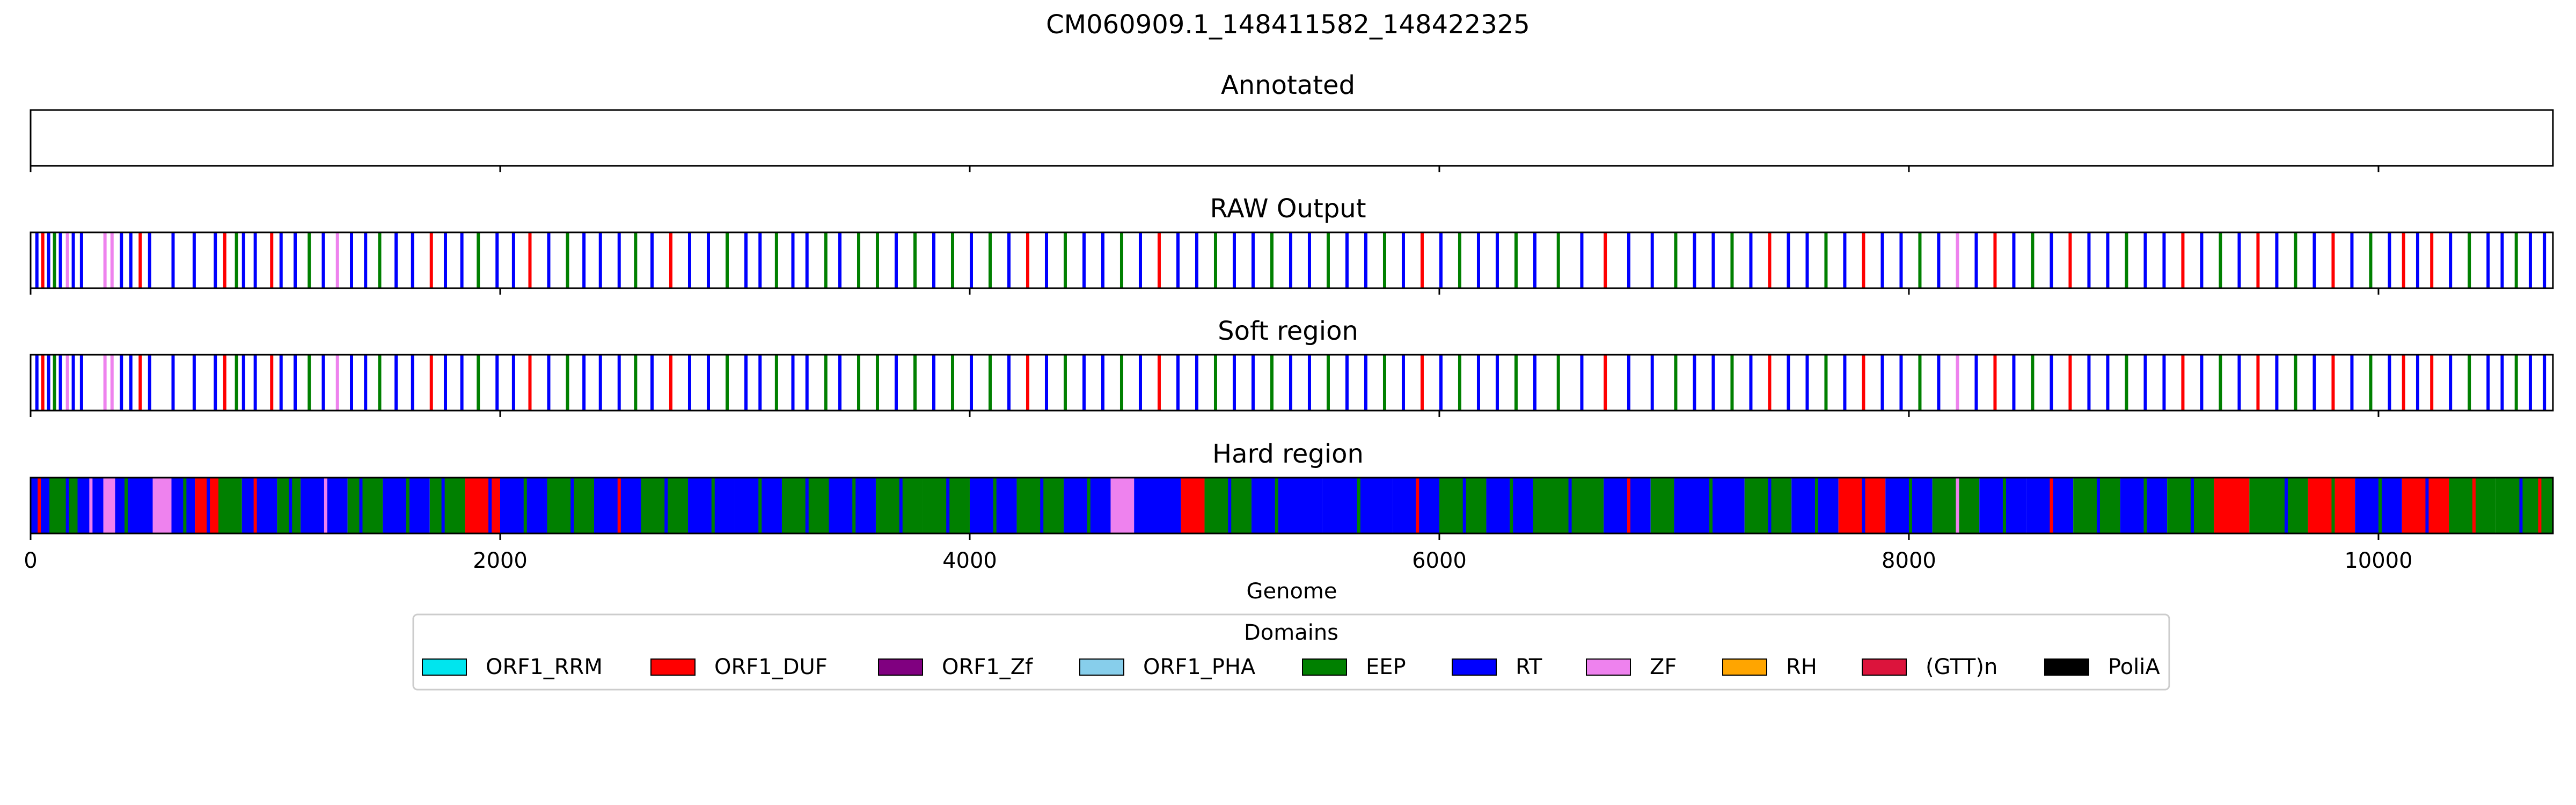 The image size is (2576, 805). Describe the element at coordinates (1801, 667) in the screenshot. I see `legend-label: RH` at that location.